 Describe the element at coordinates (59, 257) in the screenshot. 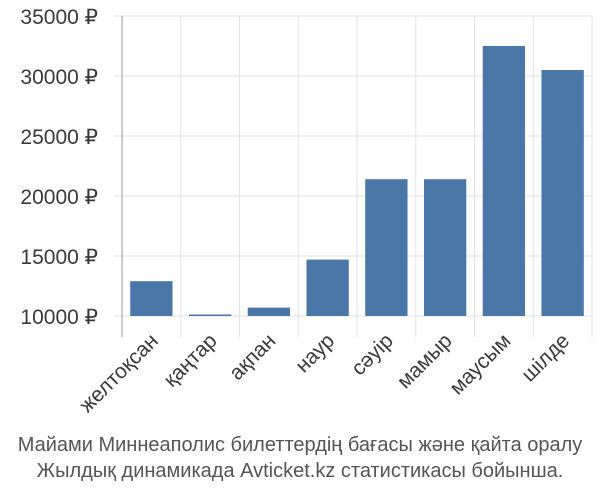

I see `y-tick-label: 15000 ₽` at that location.